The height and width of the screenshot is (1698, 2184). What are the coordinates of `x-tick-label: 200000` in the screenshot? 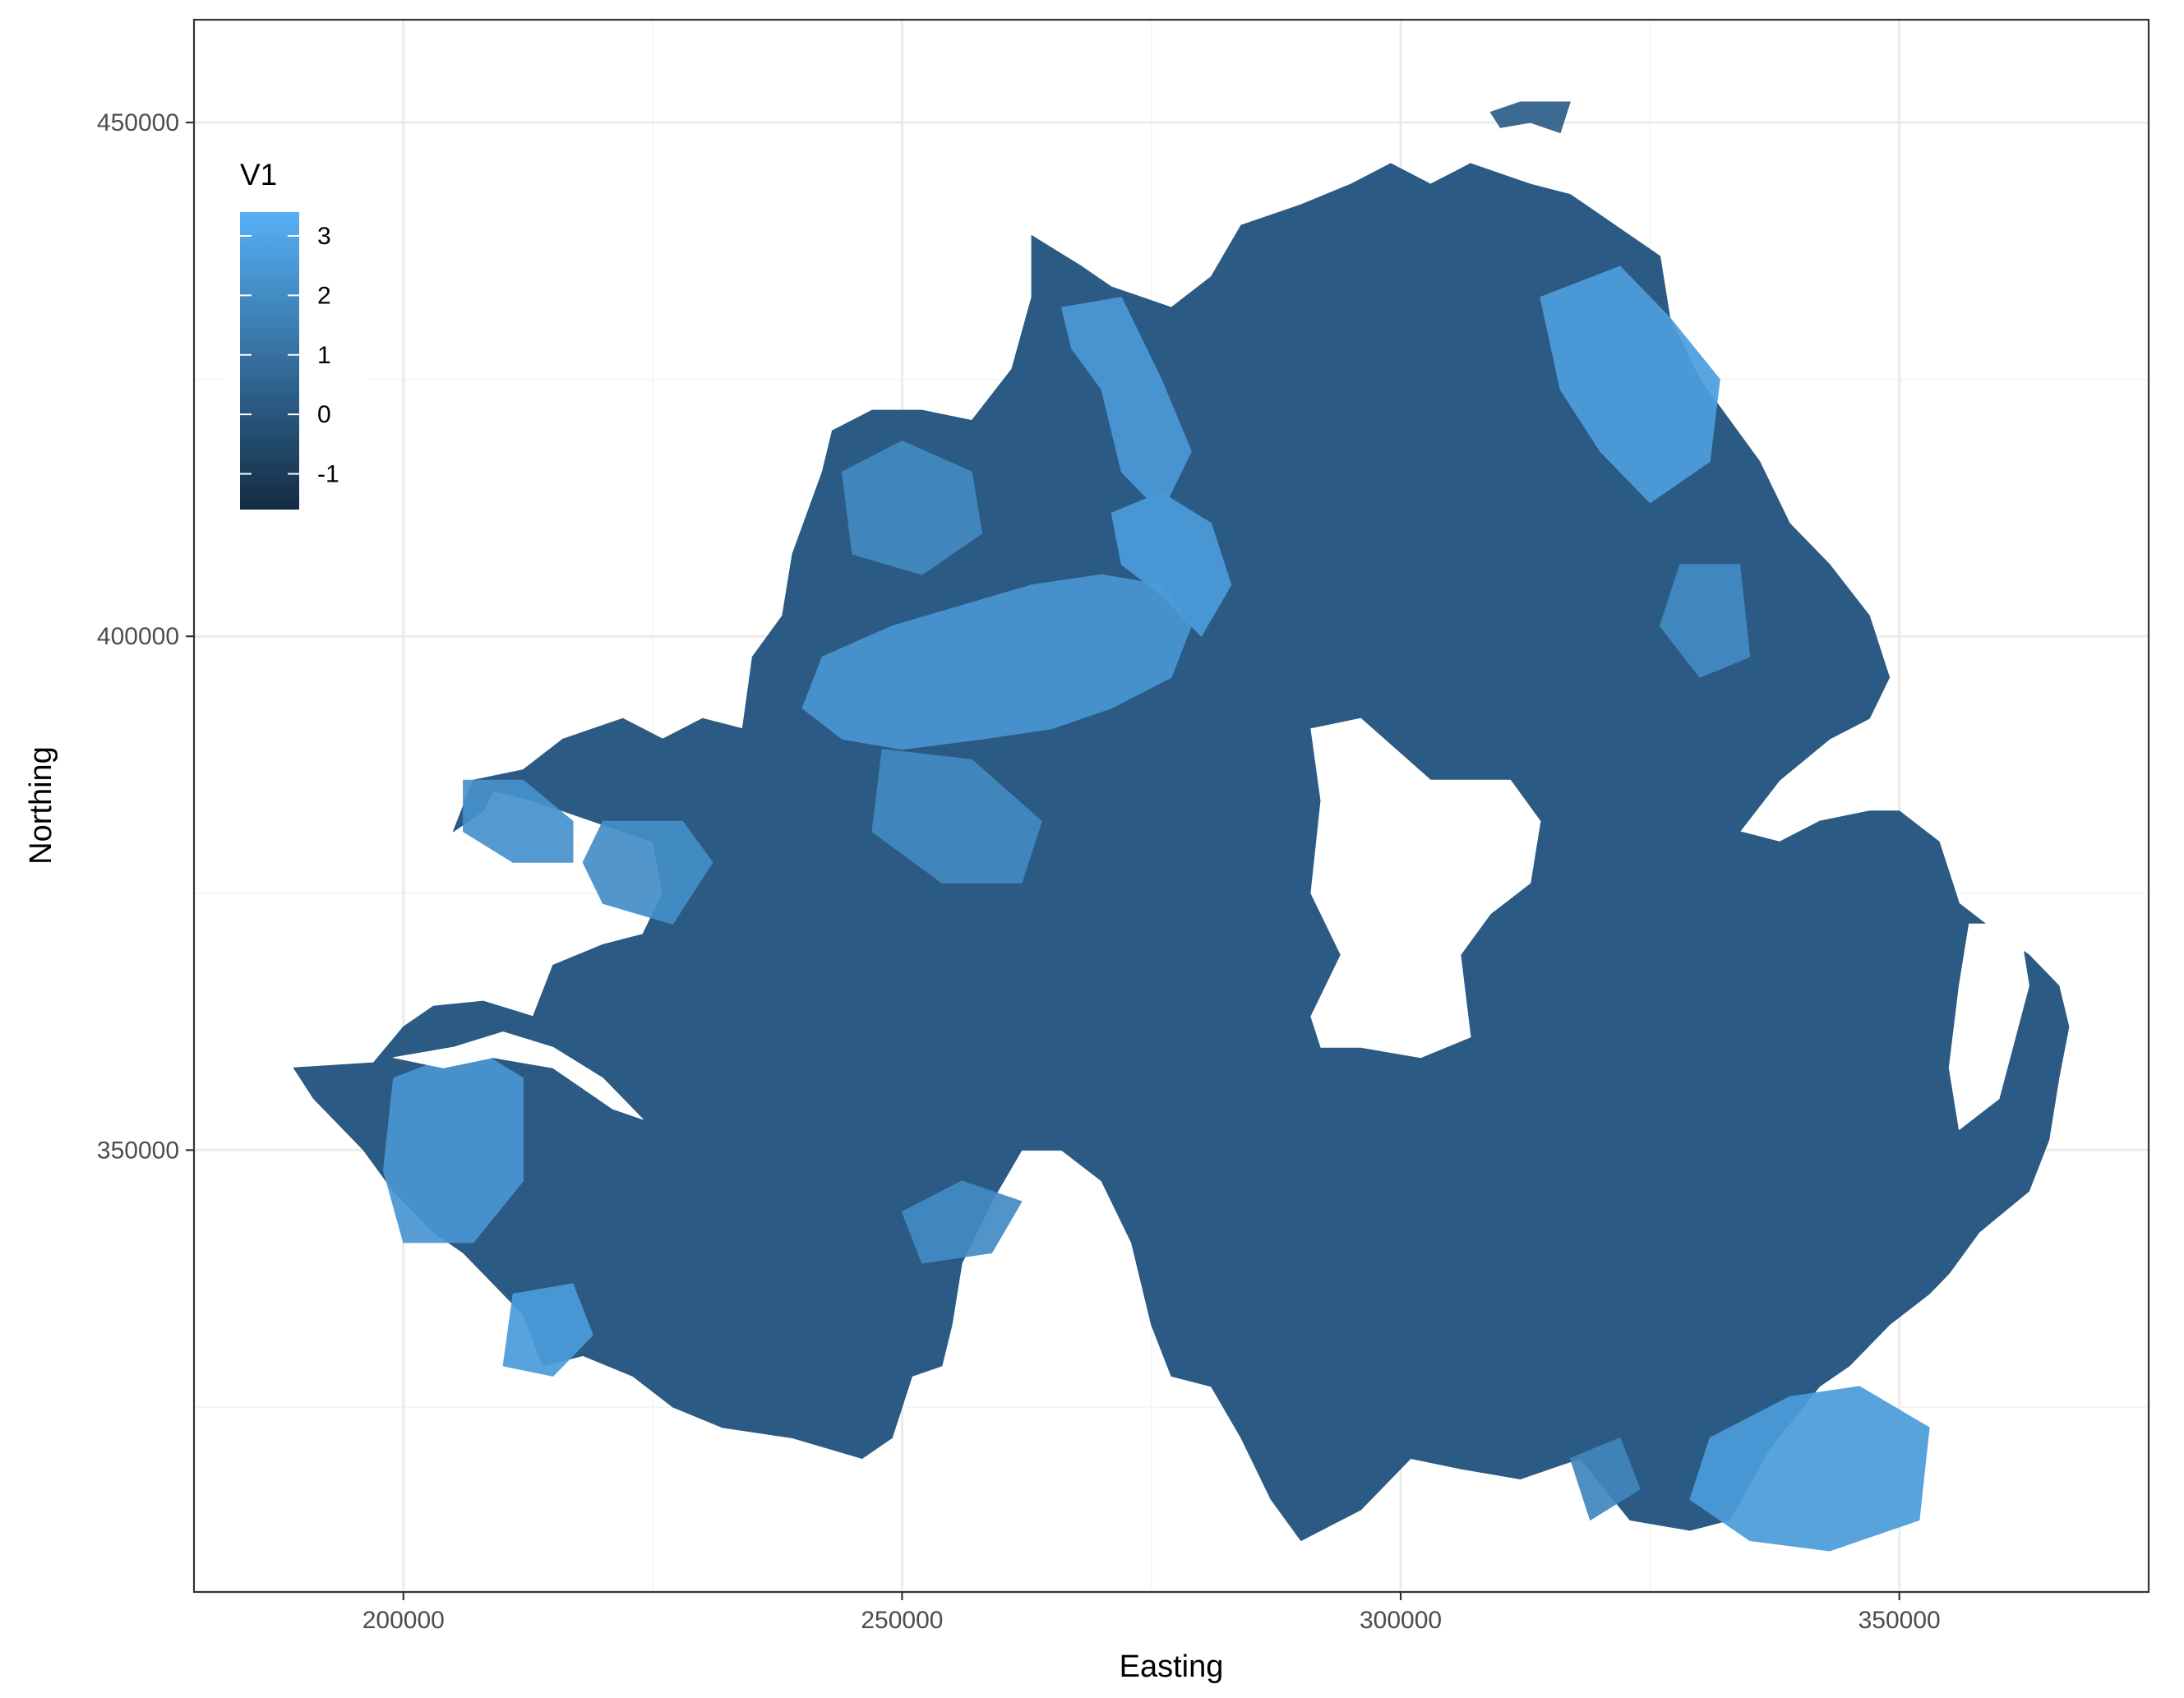 It's located at (403, 1620).